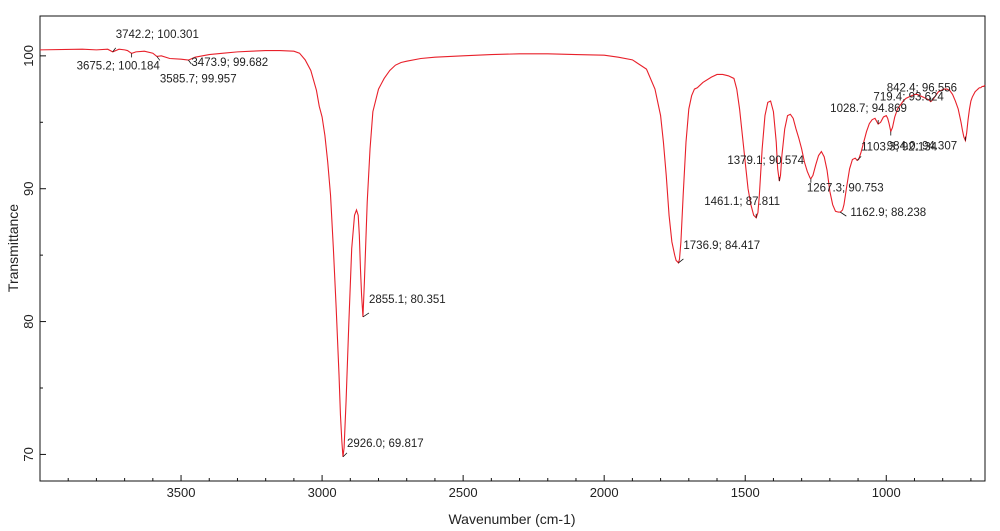 The width and height of the screenshot is (1000, 531). Describe the element at coordinates (157, 35) in the screenshot. I see `peak-label: 3742.2; 100.301` at that location.